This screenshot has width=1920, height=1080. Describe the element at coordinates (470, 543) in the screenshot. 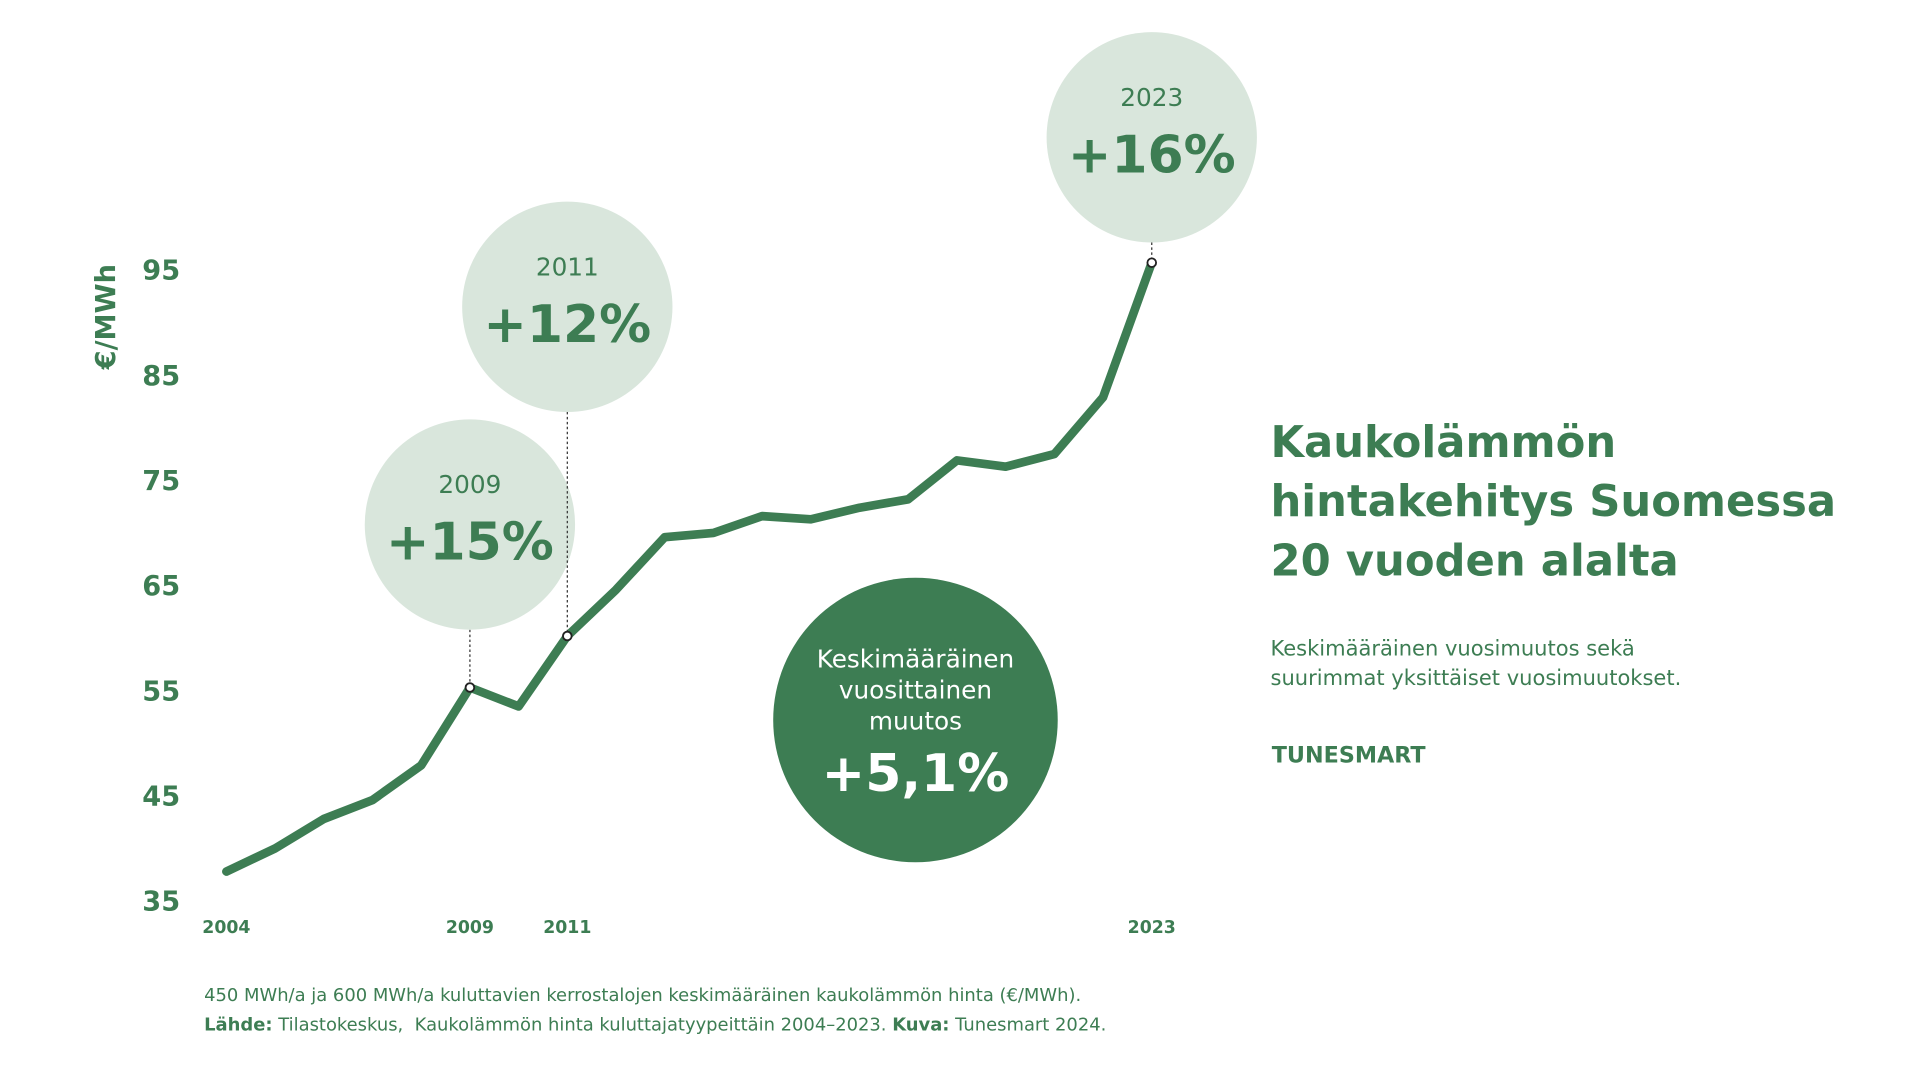

I see `bubble-value: +15%` at that location.